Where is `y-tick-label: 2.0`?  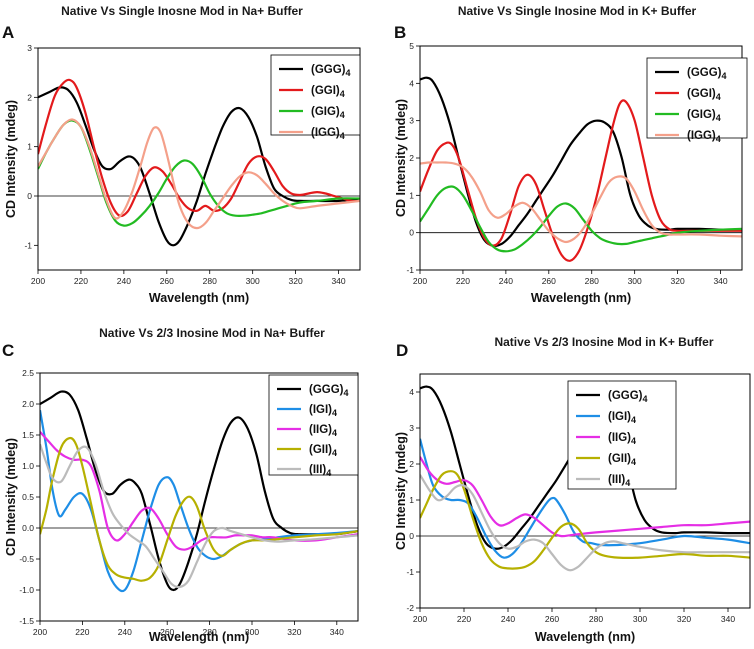 y-tick-label: 2.0 is located at coordinates (28, 404).